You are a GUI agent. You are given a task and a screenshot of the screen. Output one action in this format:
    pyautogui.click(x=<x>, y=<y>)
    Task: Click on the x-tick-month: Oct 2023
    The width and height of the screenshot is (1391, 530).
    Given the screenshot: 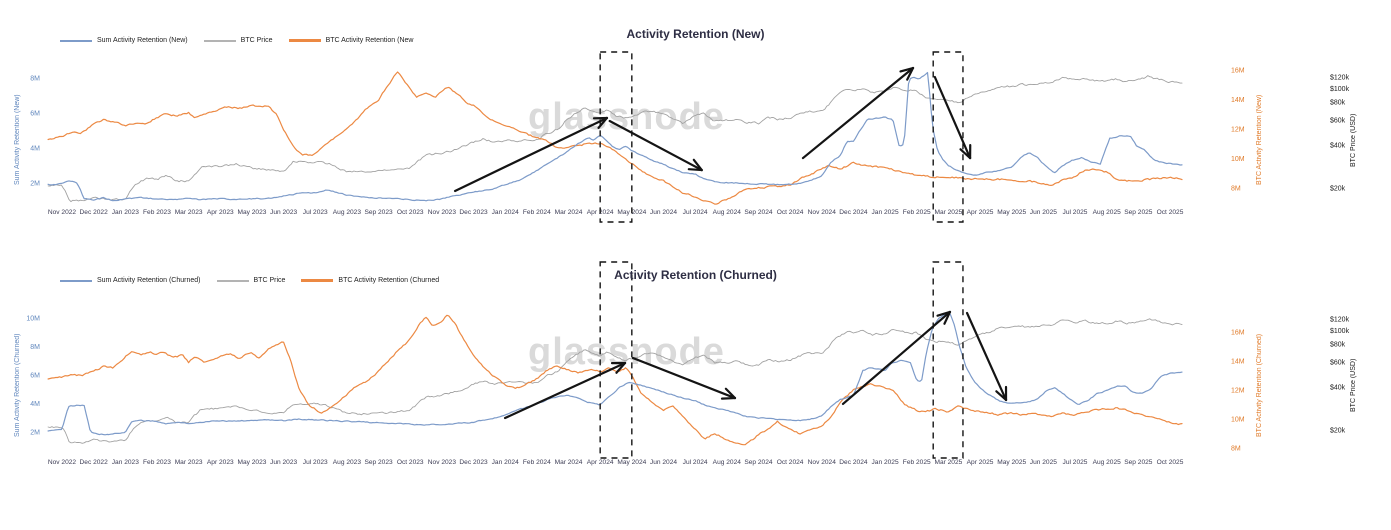 What is the action you would take?
    pyautogui.click(x=410, y=462)
    